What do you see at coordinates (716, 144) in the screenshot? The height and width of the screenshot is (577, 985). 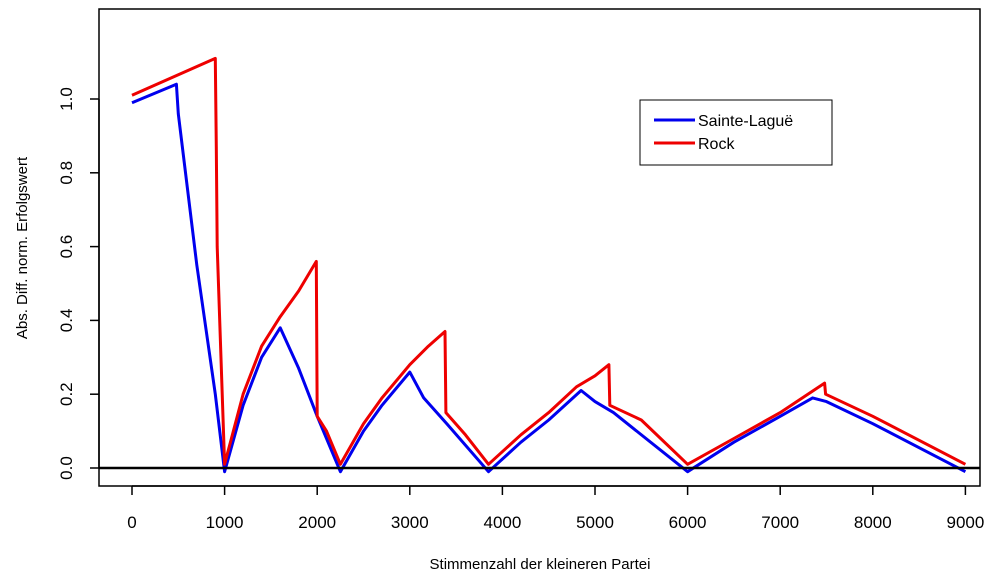 I see `legend-label-rock: Rock` at bounding box center [716, 144].